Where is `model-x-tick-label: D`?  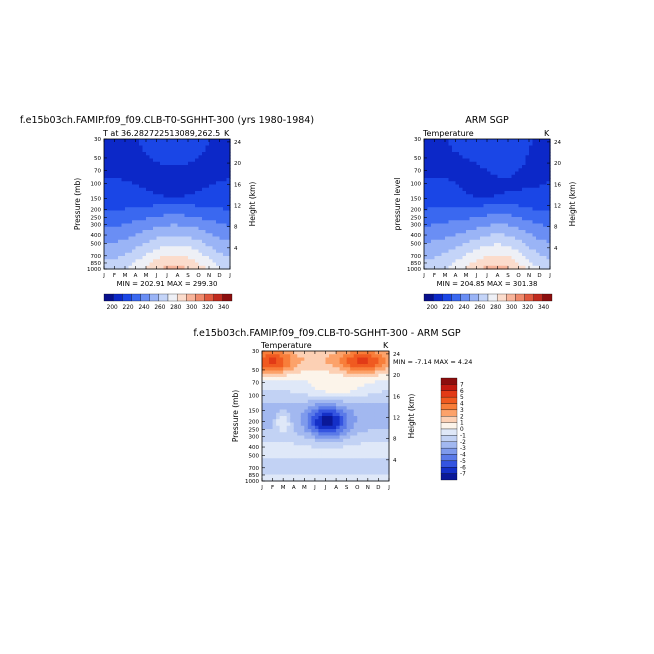
model-x-tick-label: D is located at coordinates (219, 276).